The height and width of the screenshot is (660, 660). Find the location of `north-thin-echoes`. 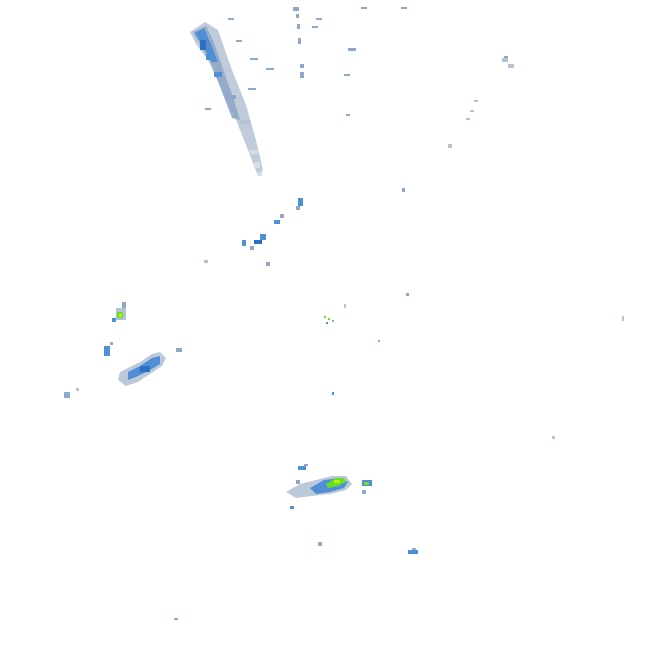

north-thin-echoes is located at coordinates (306, 61).